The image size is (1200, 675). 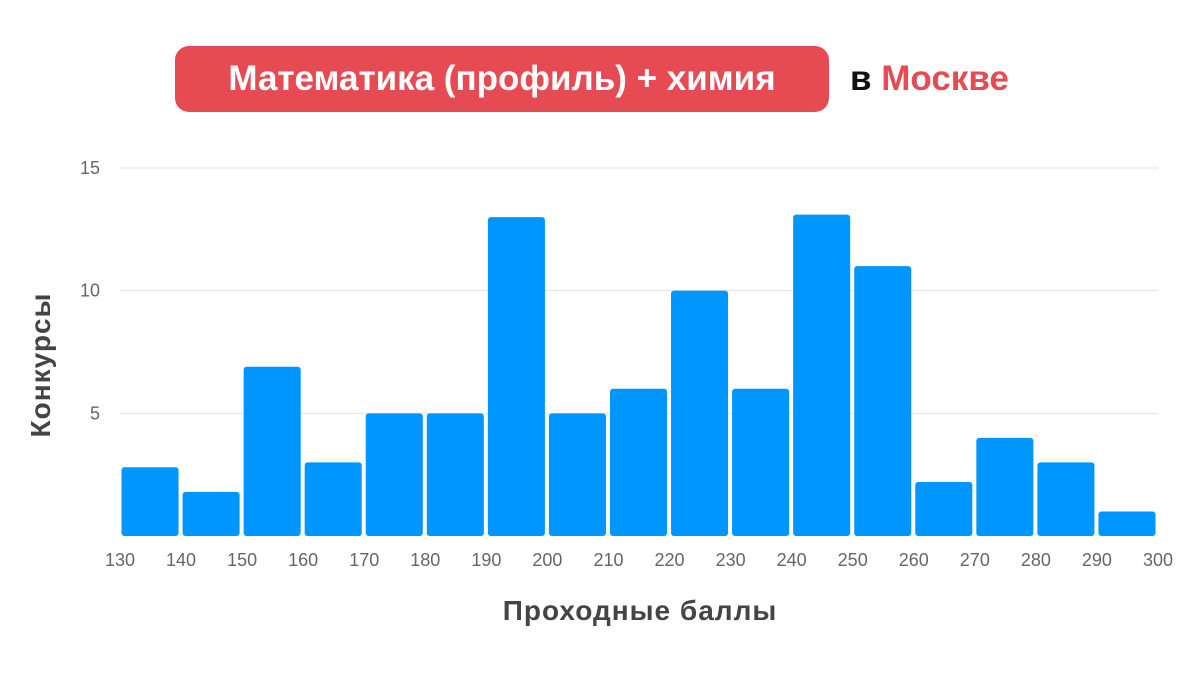 What do you see at coordinates (914, 560) in the screenshot?
I see `x-tick-label: 260` at bounding box center [914, 560].